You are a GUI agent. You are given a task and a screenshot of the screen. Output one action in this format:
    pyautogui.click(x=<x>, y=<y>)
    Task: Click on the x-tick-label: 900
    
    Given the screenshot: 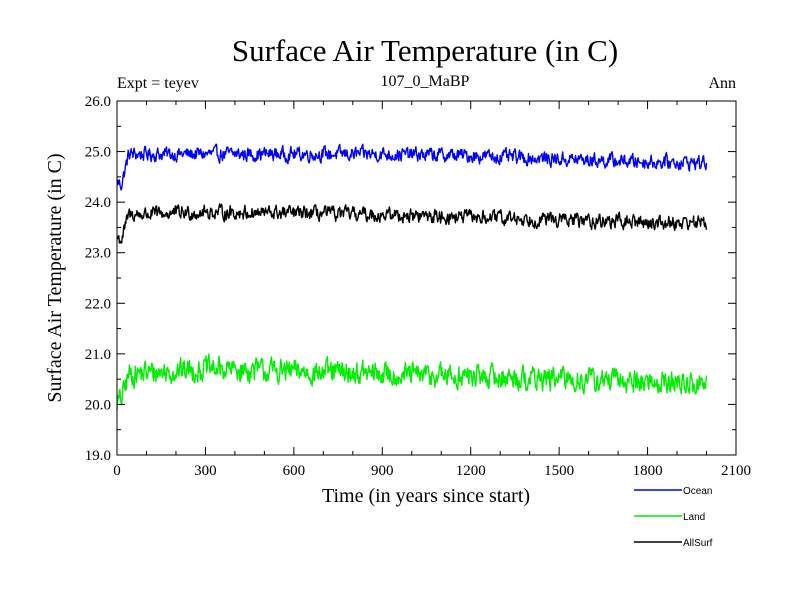 What is the action you would take?
    pyautogui.click(x=382, y=471)
    